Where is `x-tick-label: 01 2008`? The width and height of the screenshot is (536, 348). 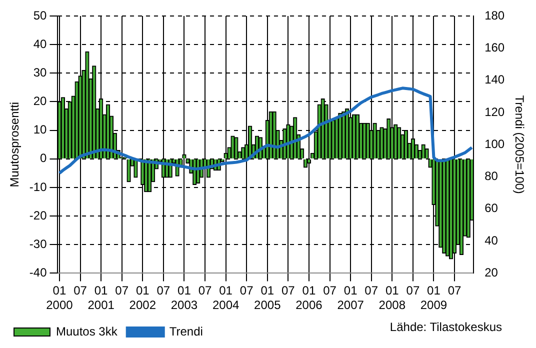
x-tick-label: 01 2008 is located at coordinates (392, 298).